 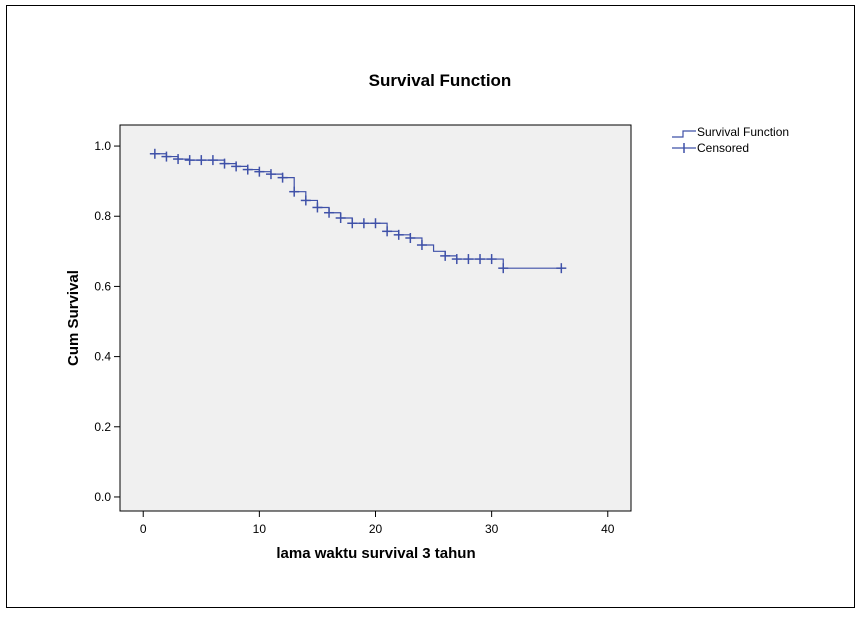 I want to click on x-tick-label: 0, so click(x=143, y=529).